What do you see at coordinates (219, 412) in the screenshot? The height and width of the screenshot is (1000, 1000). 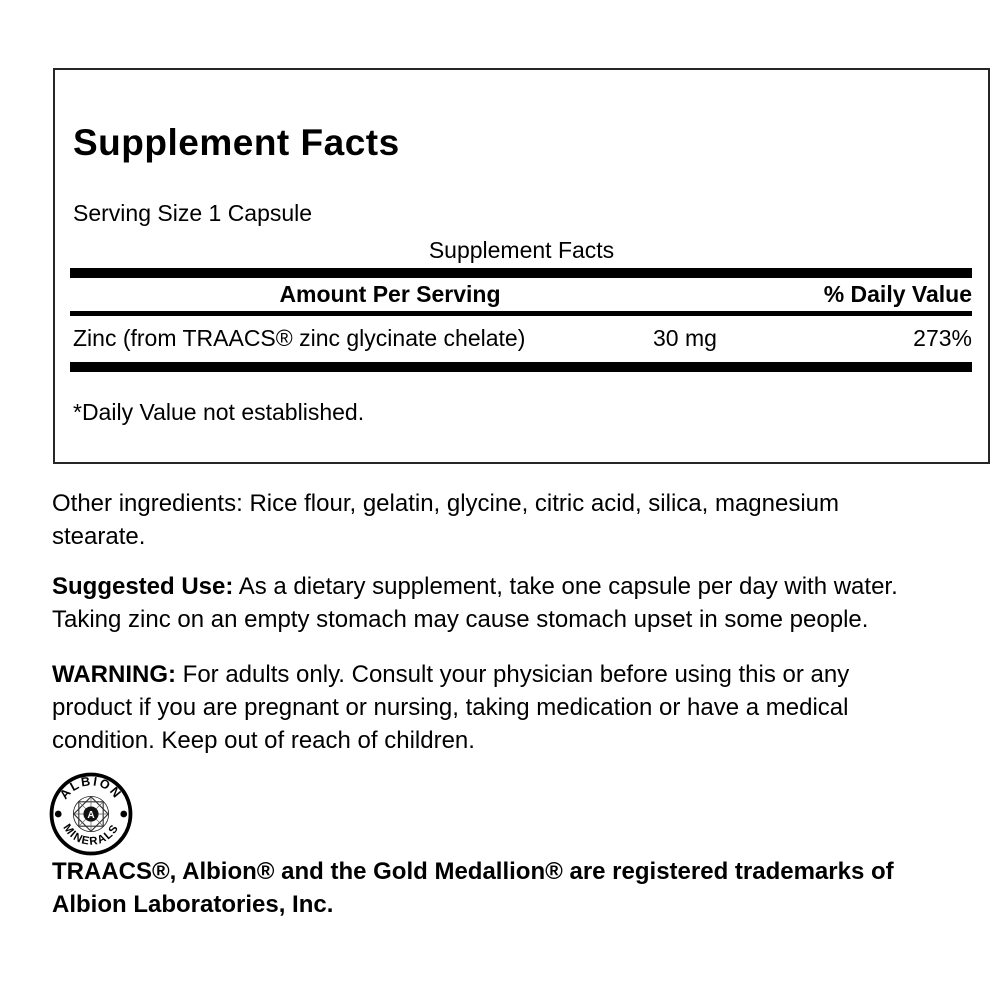 I see `daily-value-footnote: *Daily Value not established.` at bounding box center [219, 412].